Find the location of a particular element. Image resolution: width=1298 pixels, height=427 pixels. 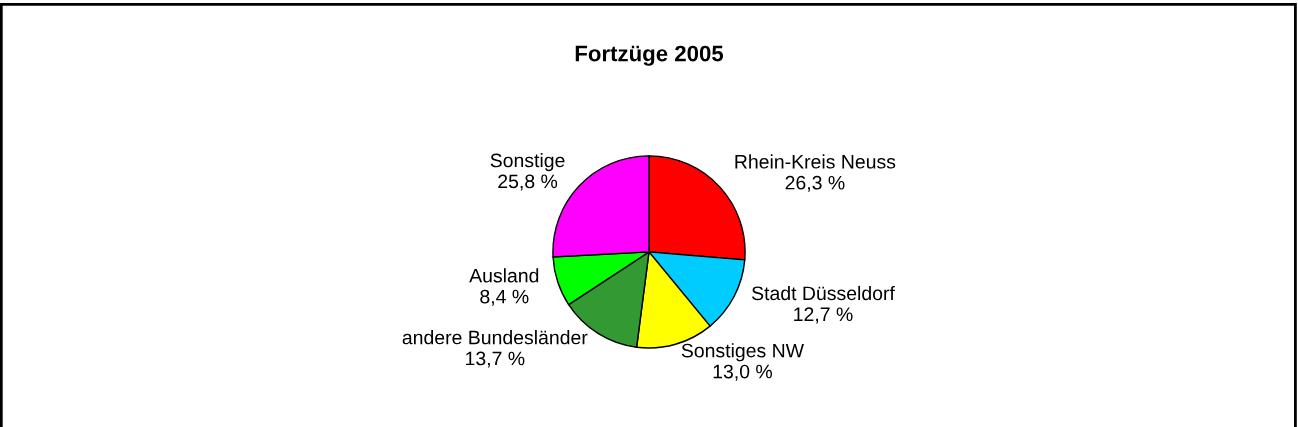

slice-label: Sonstige is located at coordinates (527, 162).